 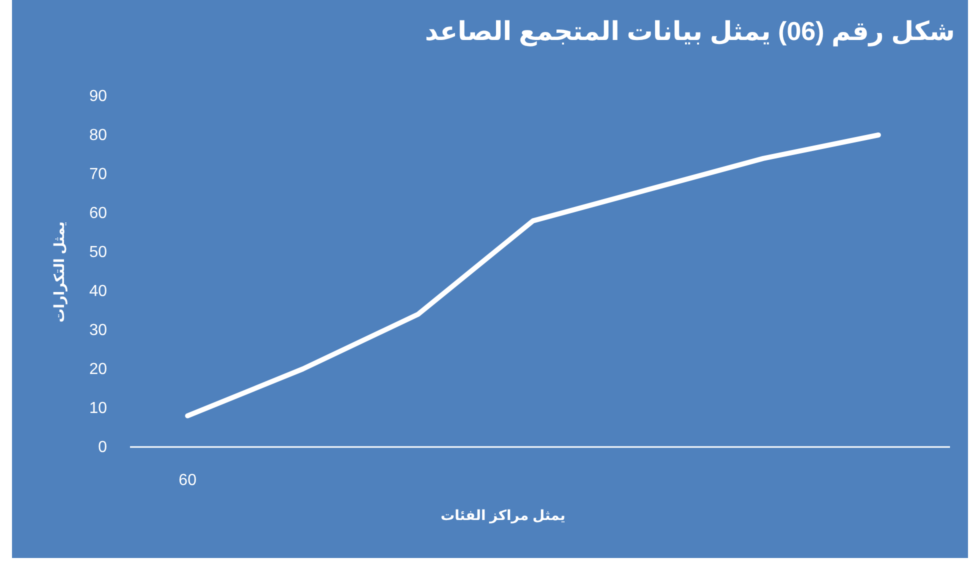 What do you see at coordinates (98, 330) in the screenshot?
I see `y-tick-label: 30` at bounding box center [98, 330].